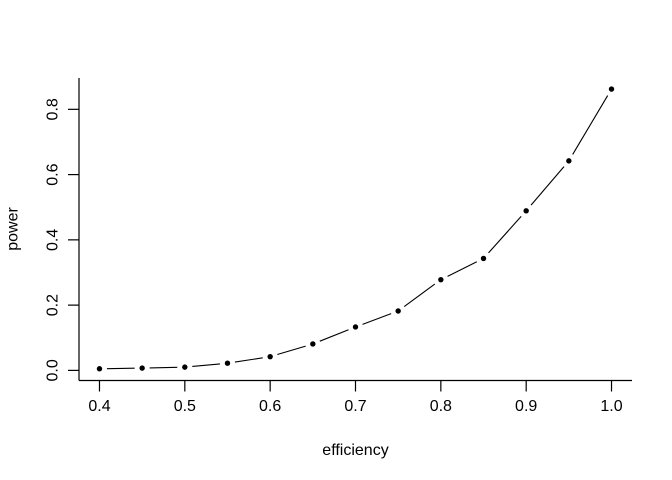 The image size is (672, 480). What do you see at coordinates (53, 174) in the screenshot?
I see `y-tick-label: 0.6` at bounding box center [53, 174].